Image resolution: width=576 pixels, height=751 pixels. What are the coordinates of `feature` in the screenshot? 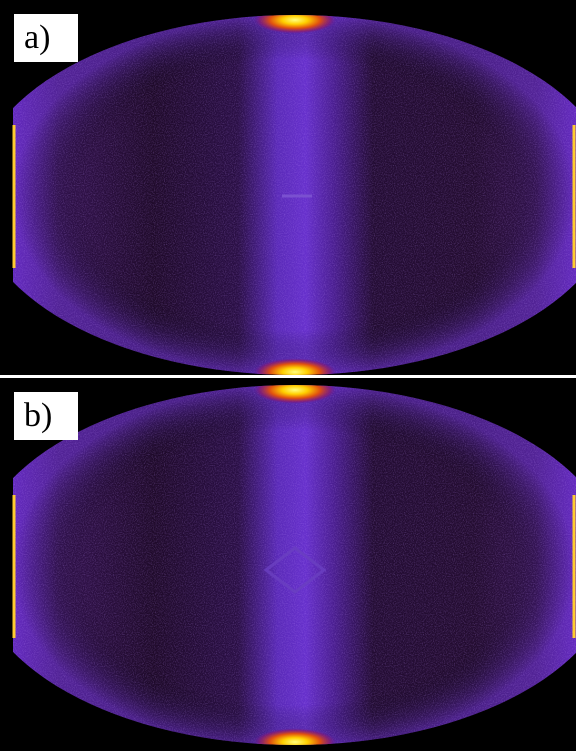 It's located at (295, 570).